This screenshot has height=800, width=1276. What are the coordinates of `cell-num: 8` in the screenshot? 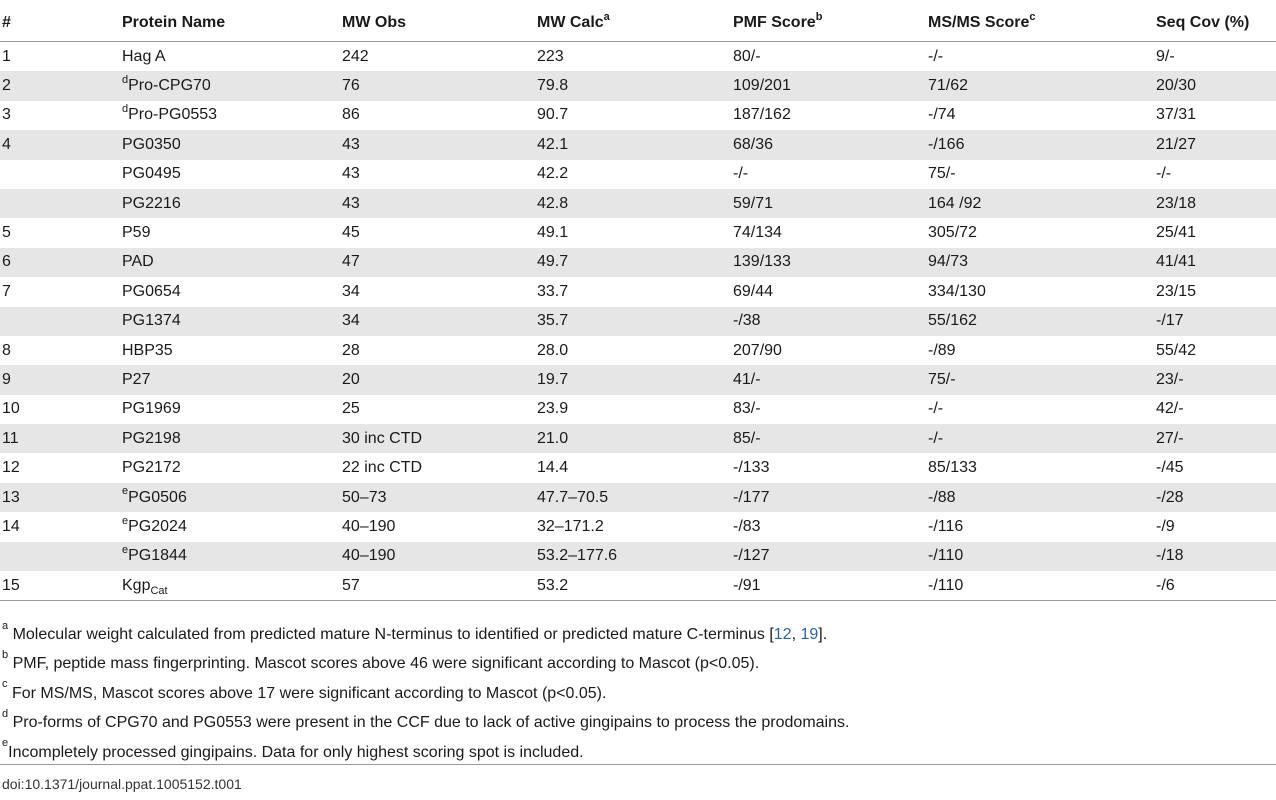 It's located at (6, 350).